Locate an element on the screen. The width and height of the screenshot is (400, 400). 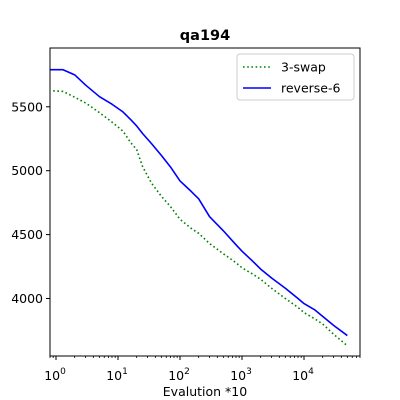
legend-entry-label: 3-swap is located at coordinates (303, 67).